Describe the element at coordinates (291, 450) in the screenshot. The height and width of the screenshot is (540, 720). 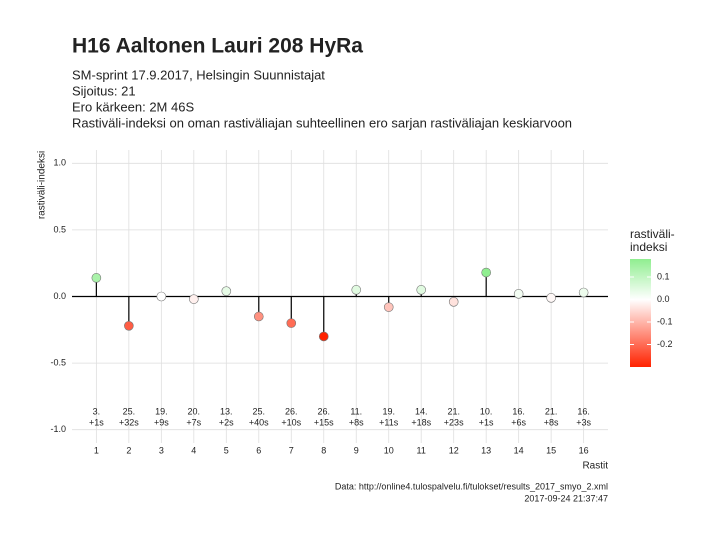
I see `x-tick-label: 7` at that location.